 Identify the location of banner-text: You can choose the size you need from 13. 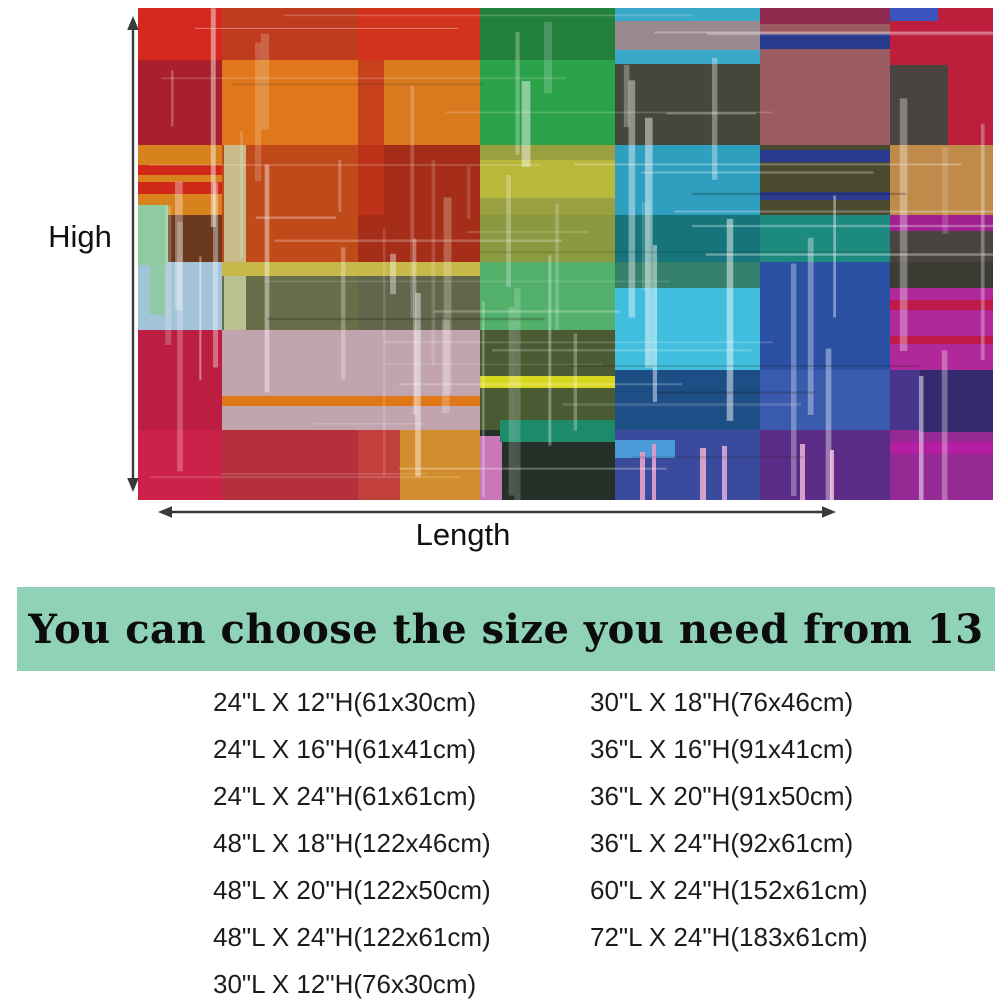
(506, 629).